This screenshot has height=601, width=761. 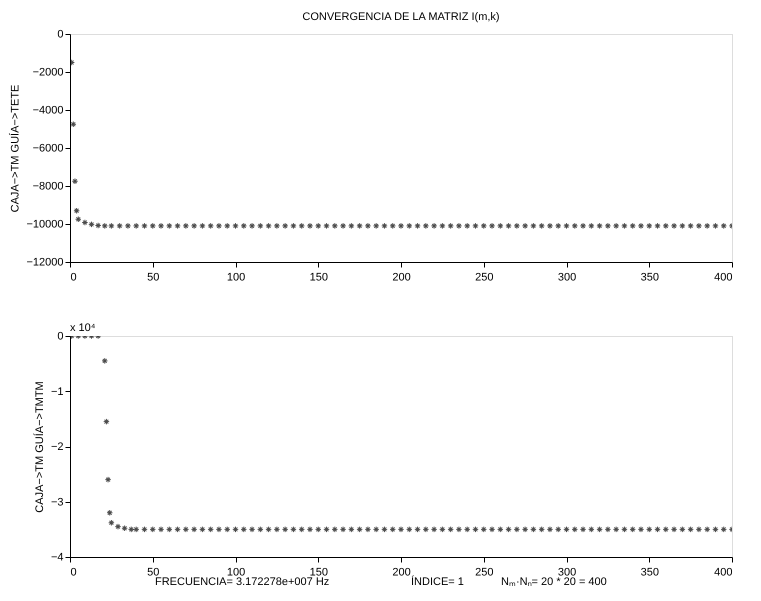 I want to click on y-tick-label: −12000, so click(x=45, y=262).